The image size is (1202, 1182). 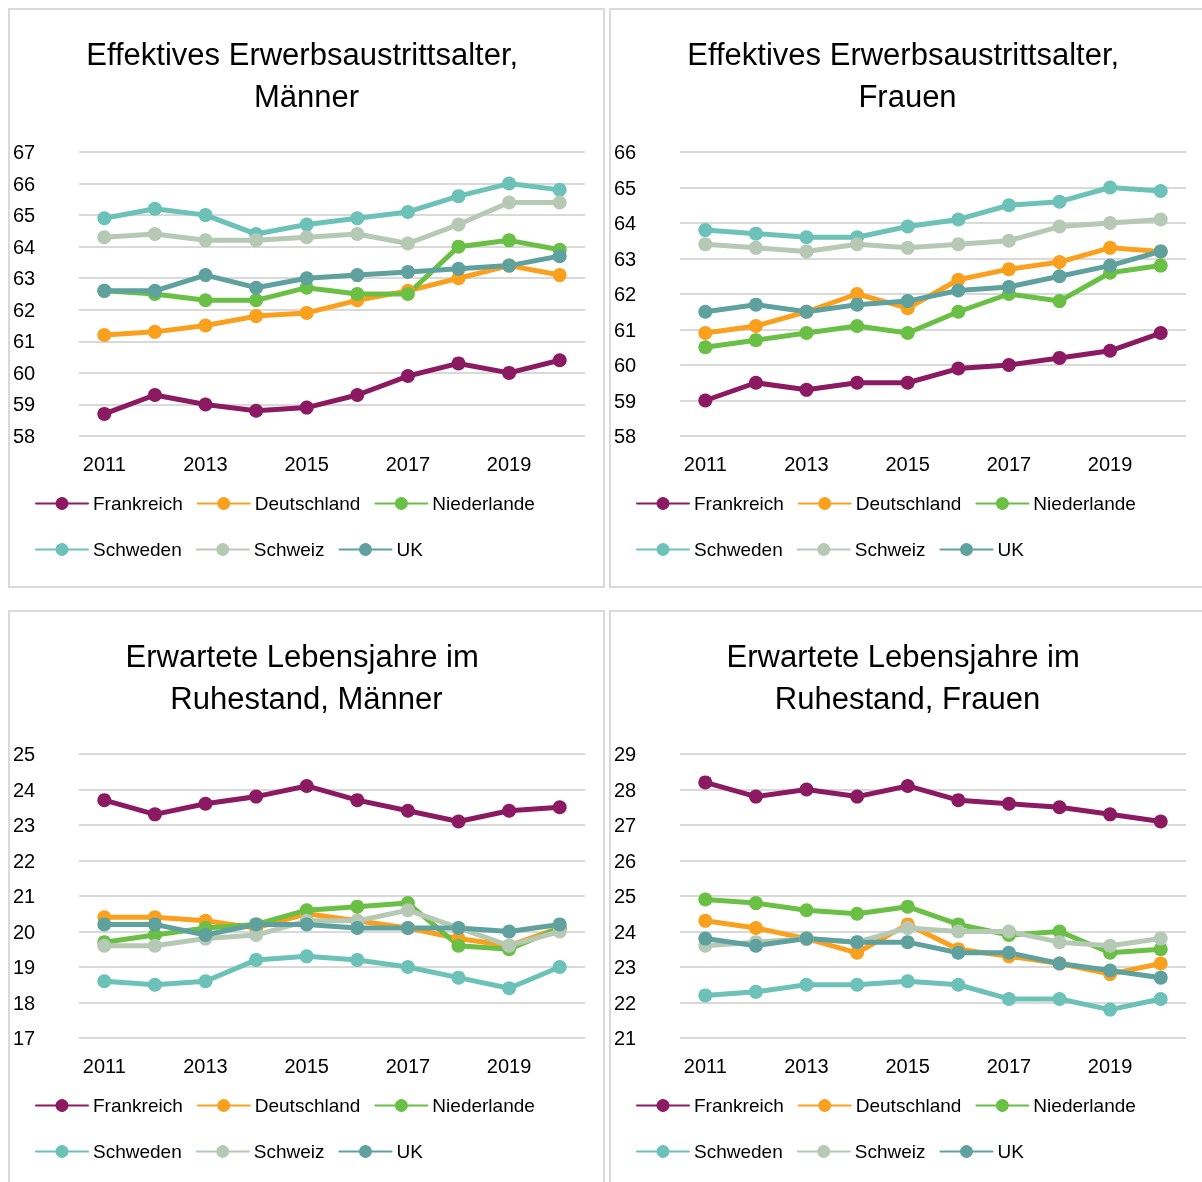 What do you see at coordinates (625, 860) in the screenshot?
I see `y-tick-label: 26` at bounding box center [625, 860].